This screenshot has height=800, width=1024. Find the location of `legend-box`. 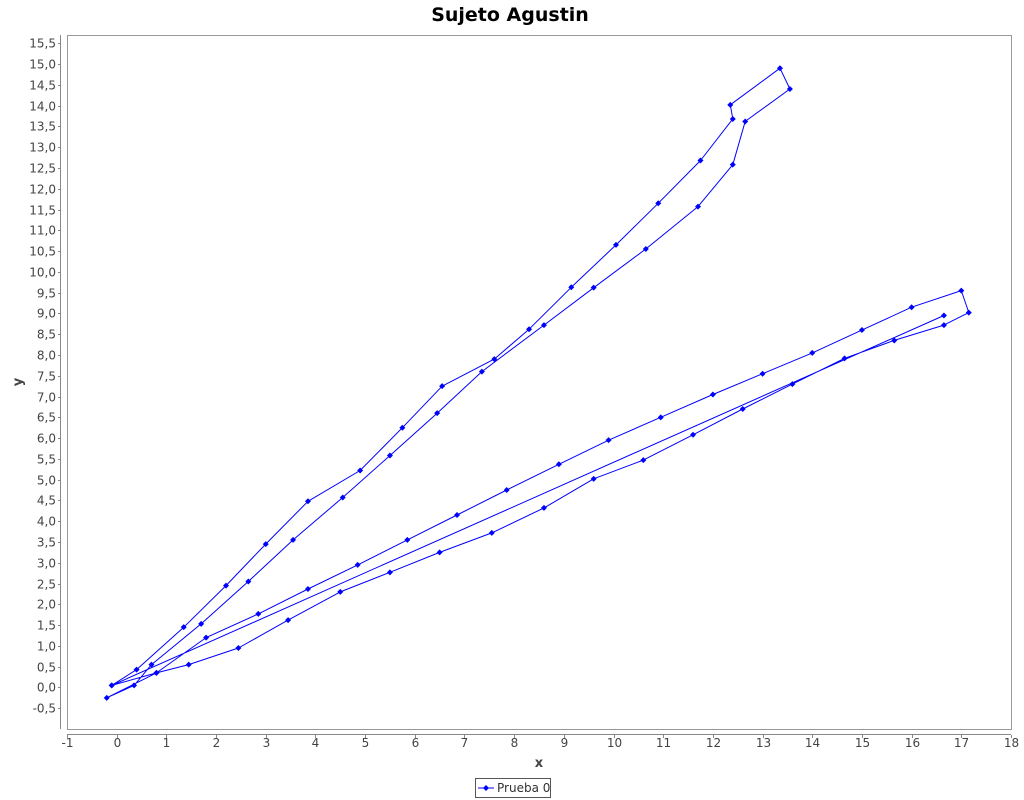

legend-box is located at coordinates (513, 788).